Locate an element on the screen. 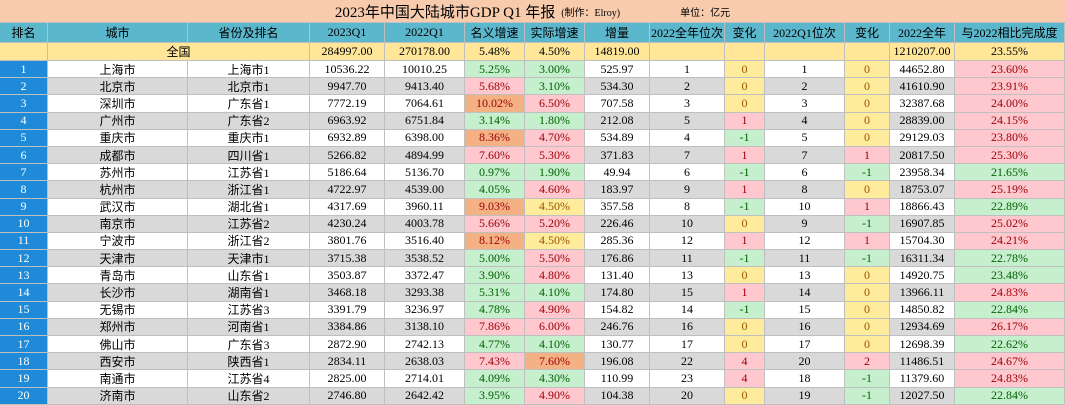 This screenshot has height=405, width=1065. table-cell: 广东省1 is located at coordinates (249, 104).